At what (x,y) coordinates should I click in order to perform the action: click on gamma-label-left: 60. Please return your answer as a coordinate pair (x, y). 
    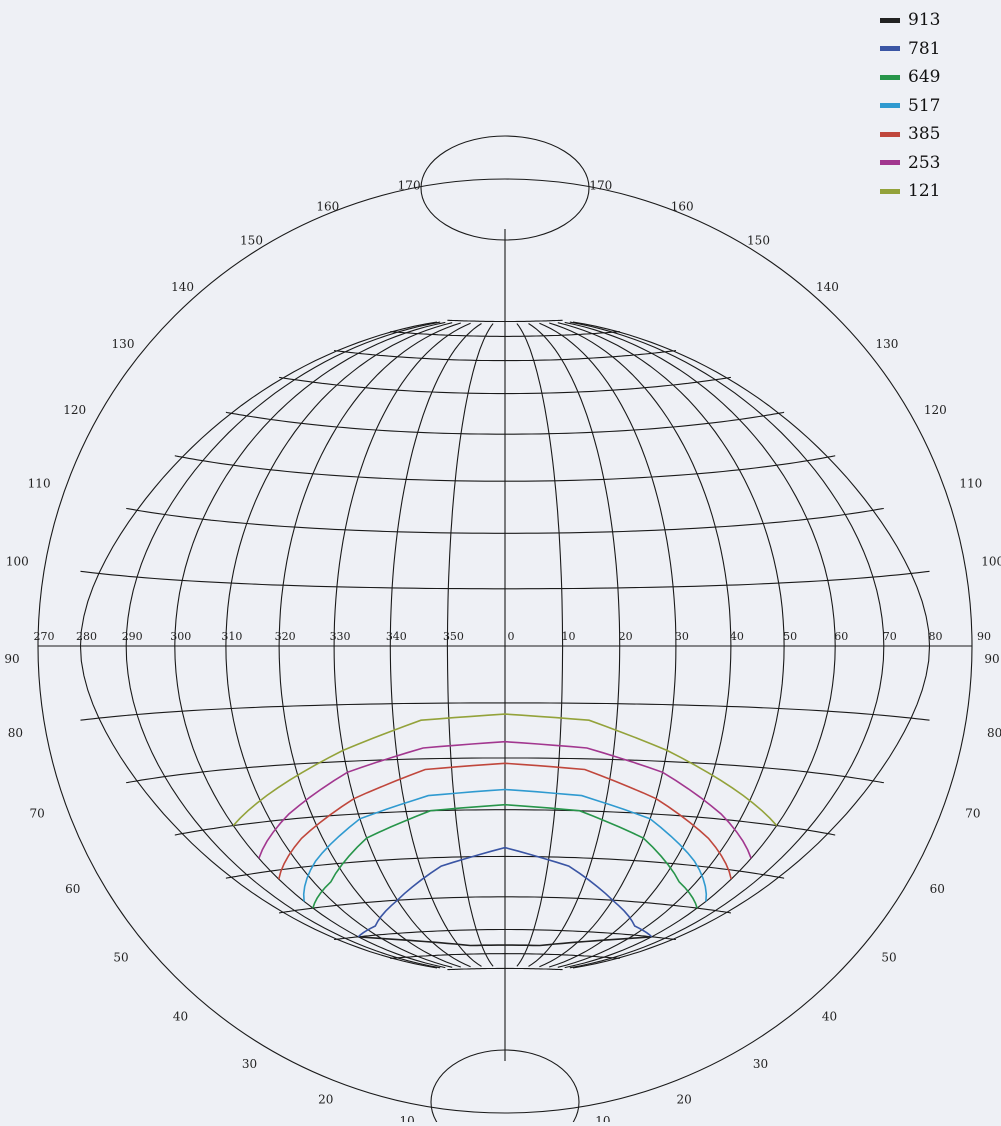
    Looking at the image, I should click on (72, 889).